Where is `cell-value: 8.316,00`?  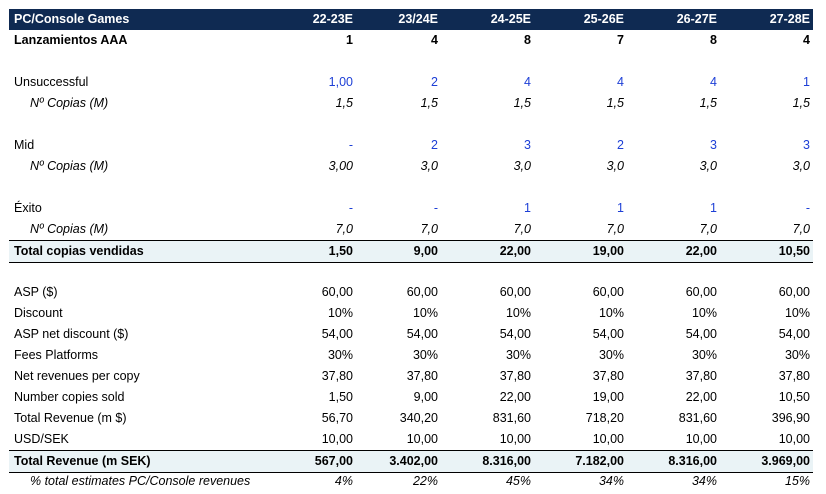 cell-value: 8.316,00 is located at coordinates (506, 461).